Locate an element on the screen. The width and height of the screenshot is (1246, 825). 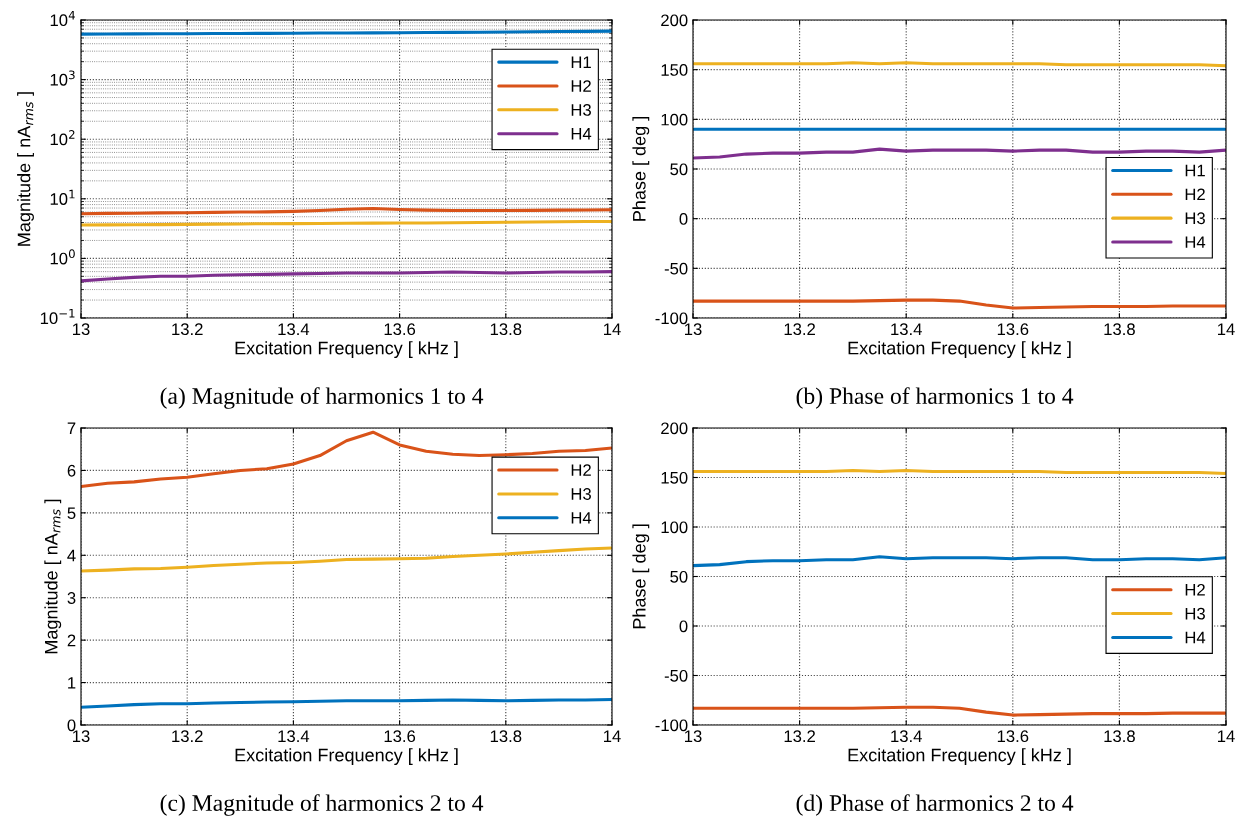
y-tick-label: 10$^{4}$ is located at coordinates (62, 19).